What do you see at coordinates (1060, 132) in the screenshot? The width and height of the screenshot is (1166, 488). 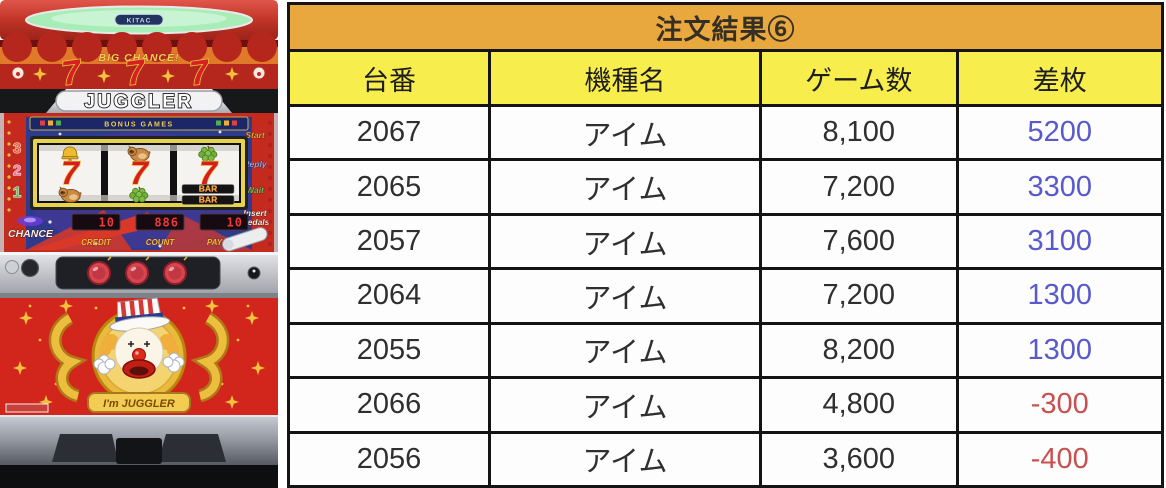 I see `medal-diff-cell: 5200` at bounding box center [1060, 132].